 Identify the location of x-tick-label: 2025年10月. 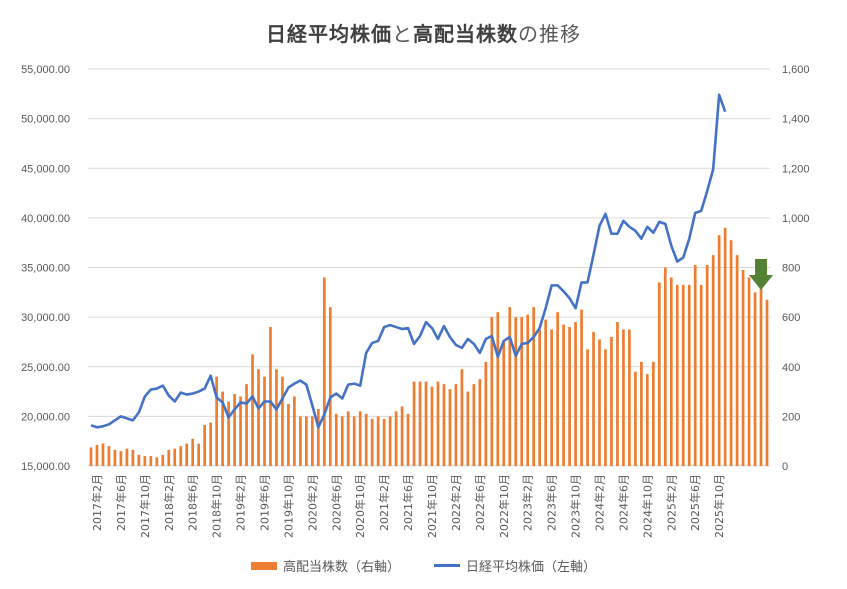
(719, 506).